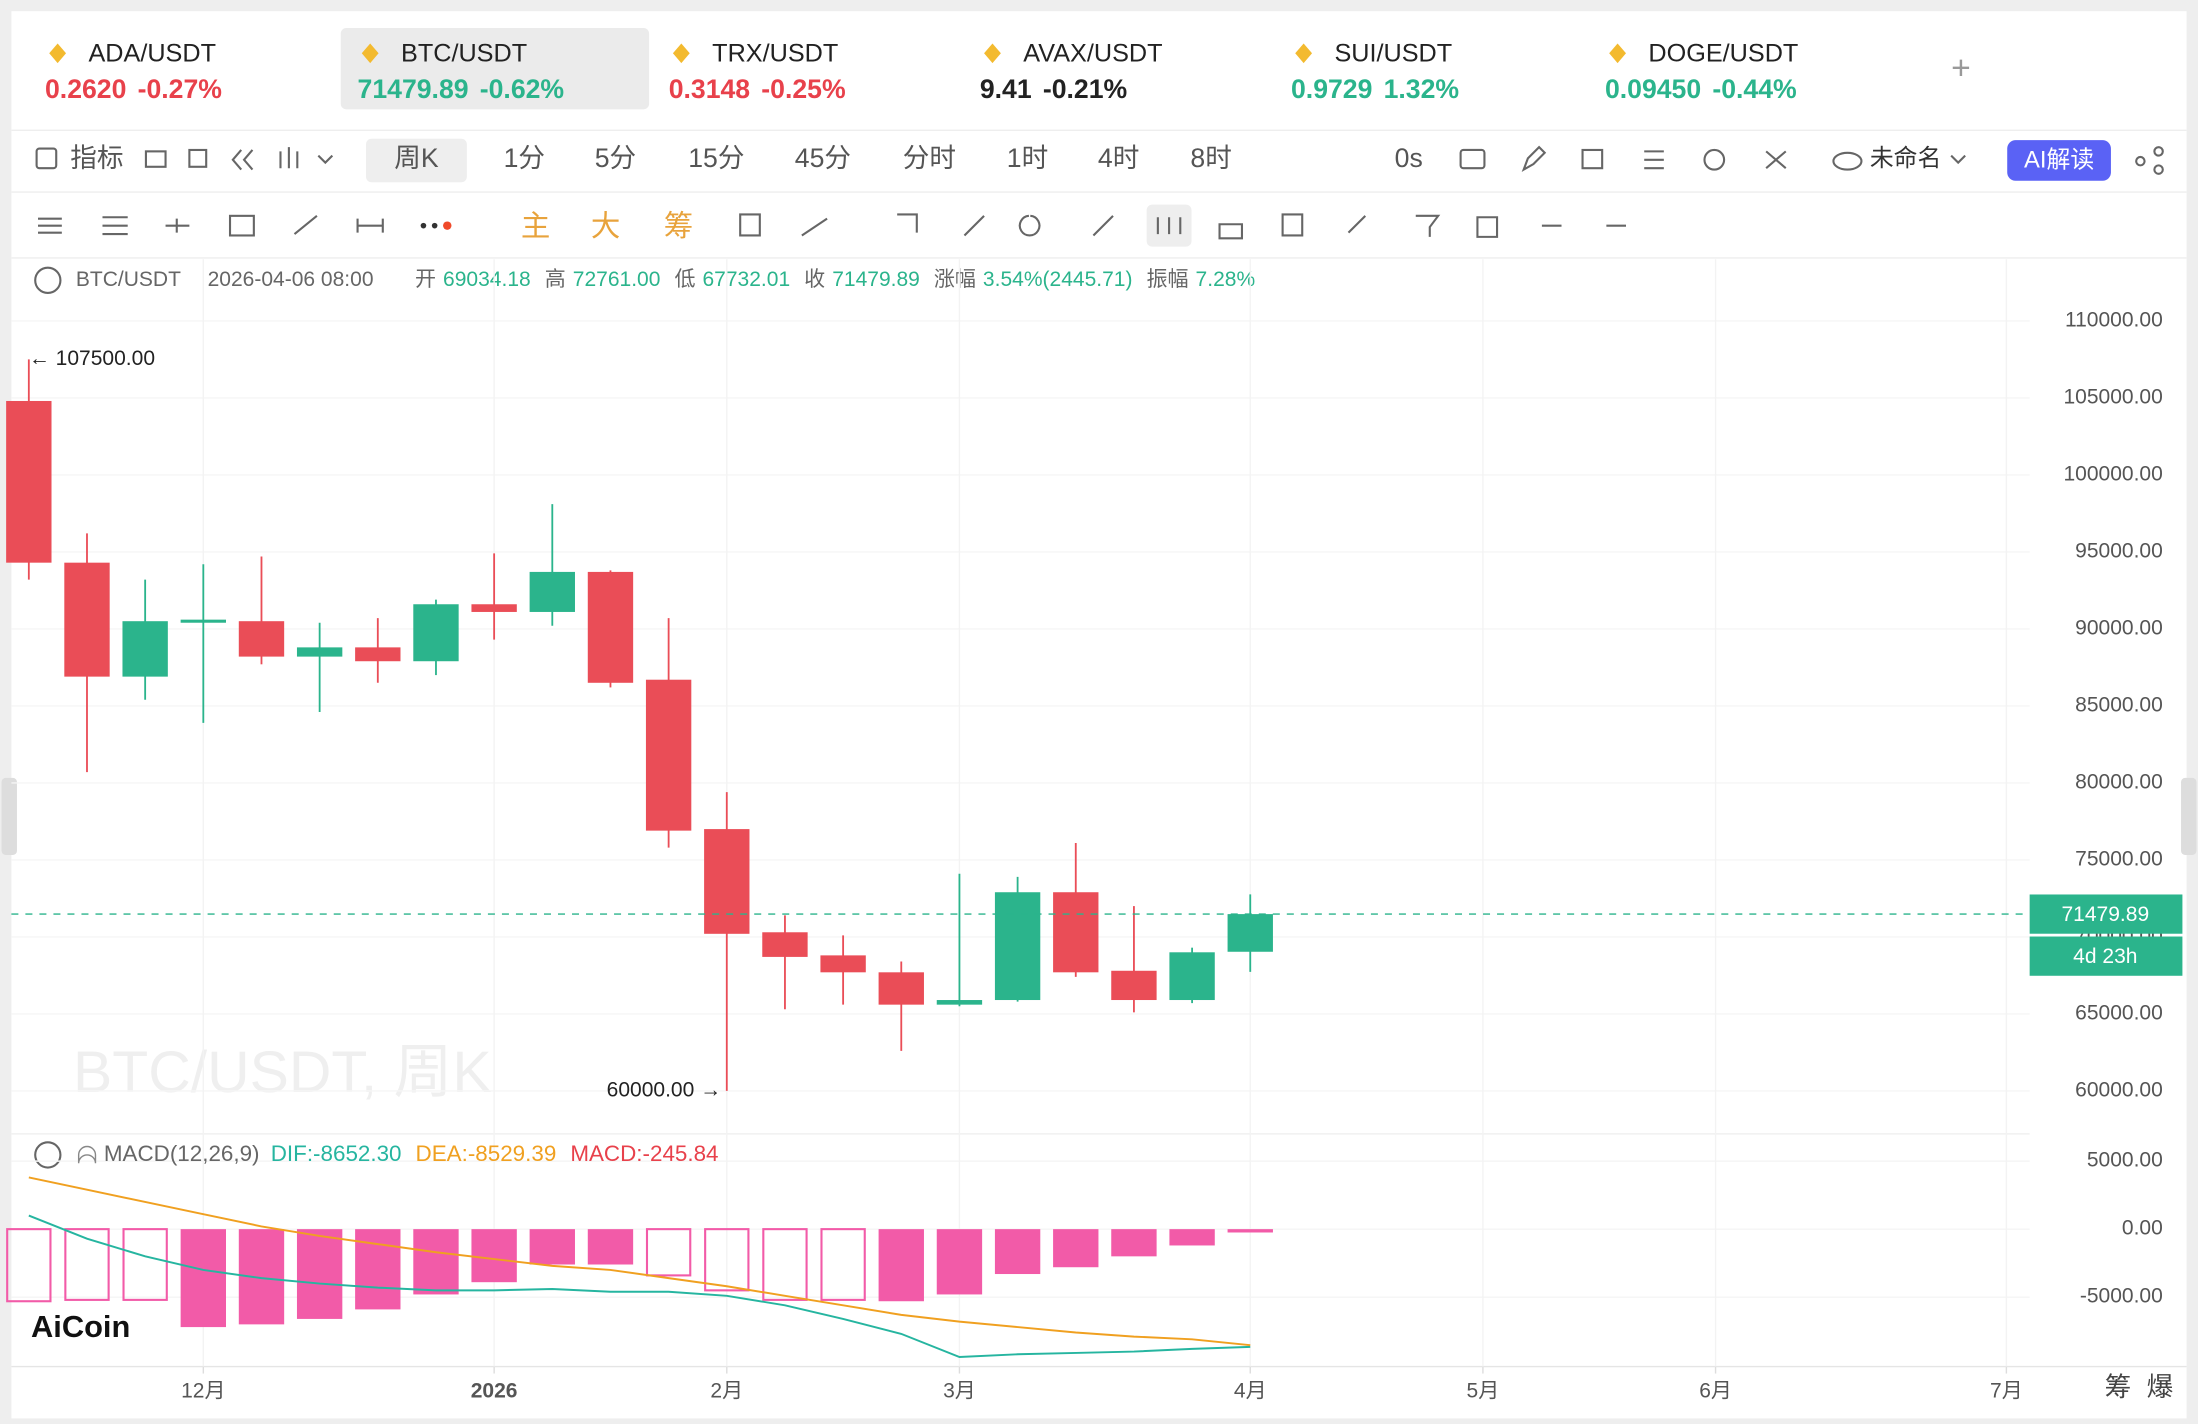  Describe the element at coordinates (1961, 68) in the screenshot. I see `add-tab: +` at that location.